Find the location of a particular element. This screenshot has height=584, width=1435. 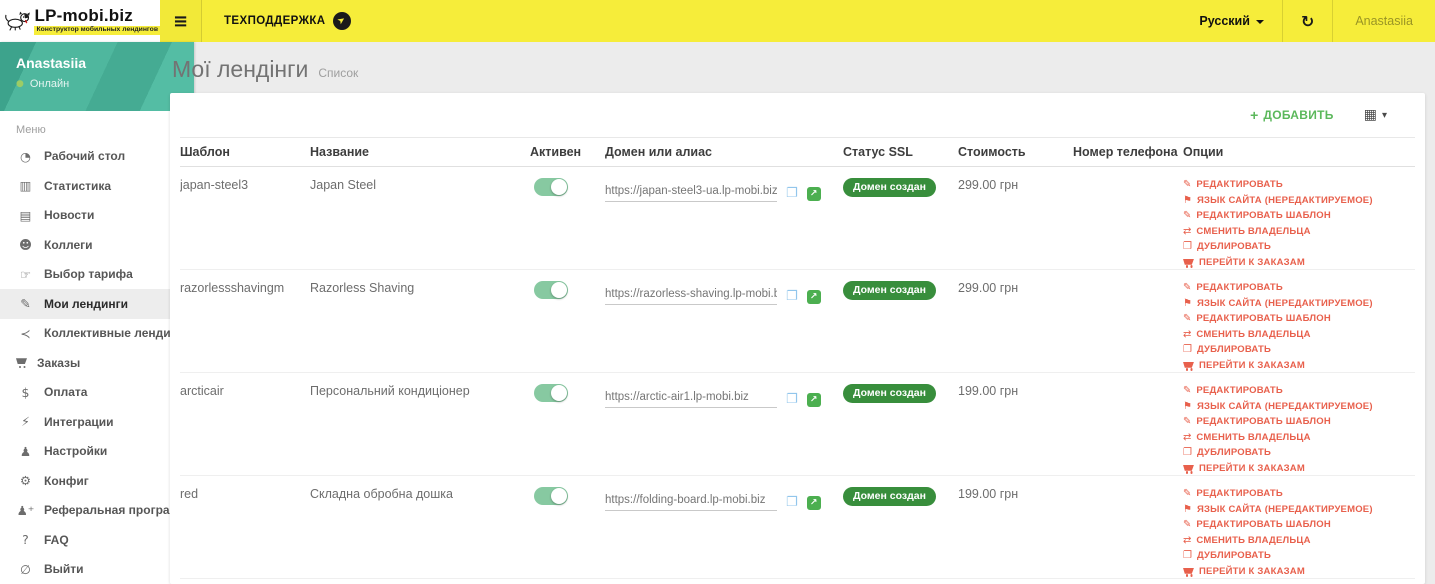

sidebar-item-news: ▤ Новости is located at coordinates (97, 216).